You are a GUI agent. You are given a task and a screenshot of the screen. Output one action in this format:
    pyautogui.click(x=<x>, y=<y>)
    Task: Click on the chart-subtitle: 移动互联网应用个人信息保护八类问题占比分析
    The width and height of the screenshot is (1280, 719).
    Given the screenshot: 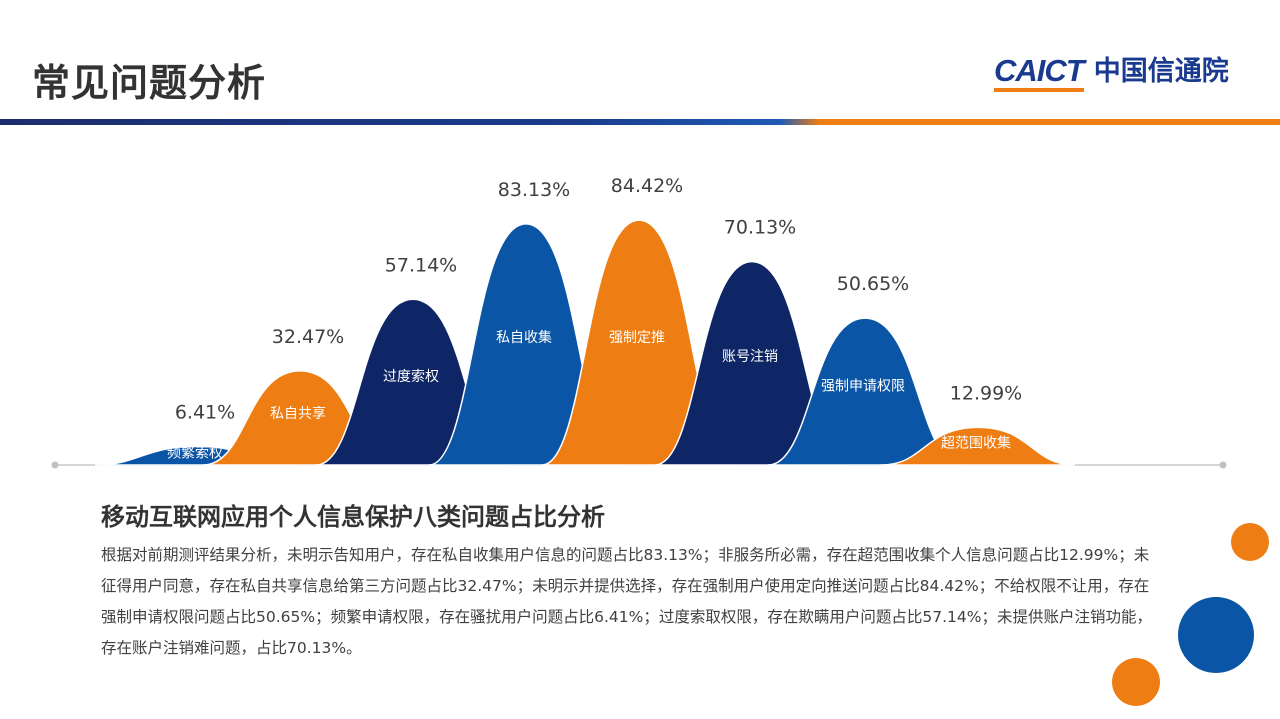 What is the action you would take?
    pyautogui.click(x=353, y=517)
    